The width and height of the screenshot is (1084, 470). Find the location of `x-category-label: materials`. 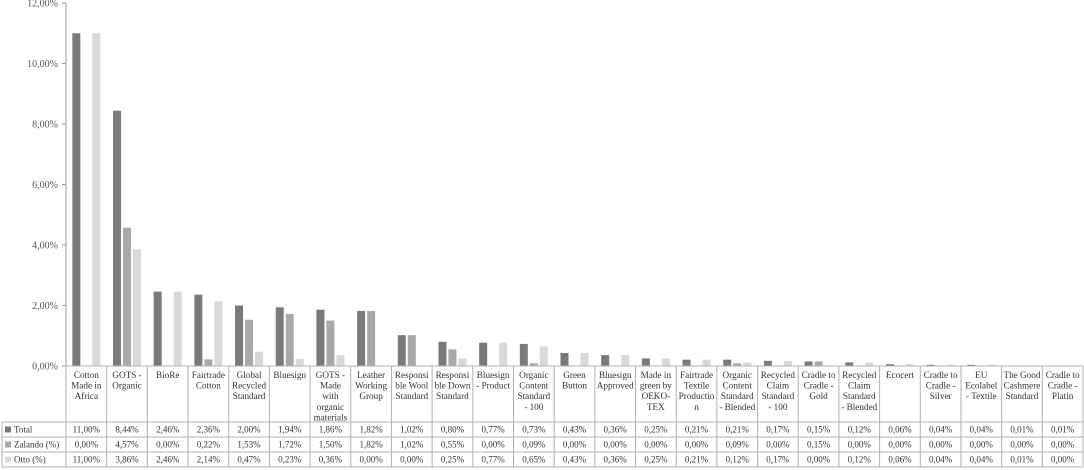

x-category-label: materials is located at coordinates (331, 417).